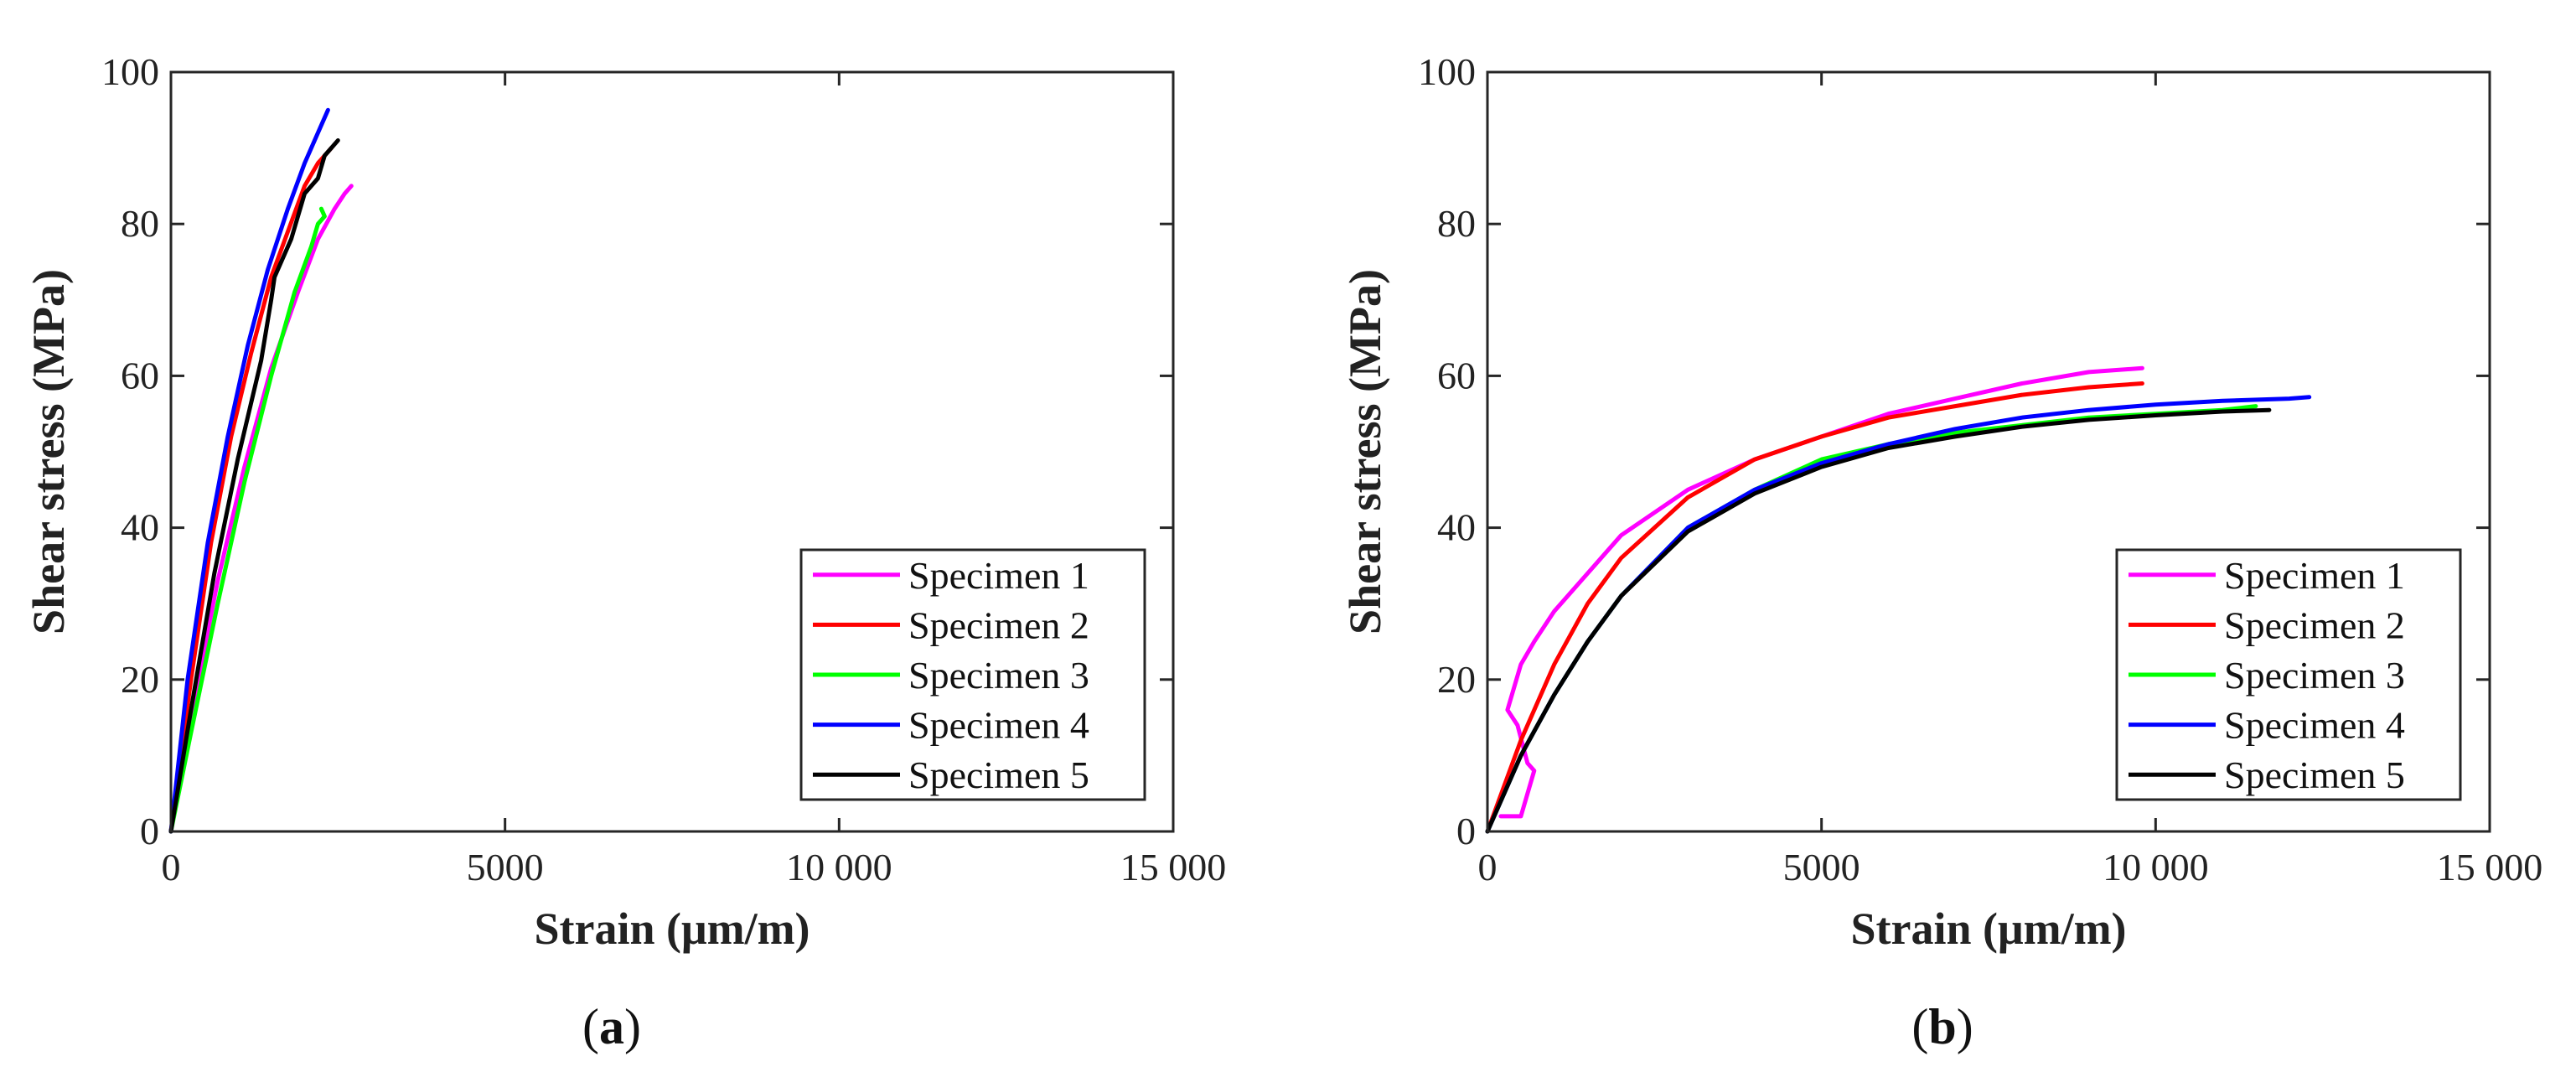 The height and width of the screenshot is (1072, 2576). Describe the element at coordinates (611, 1027) in the screenshot. I see `panel-label-a: (a)` at that location.